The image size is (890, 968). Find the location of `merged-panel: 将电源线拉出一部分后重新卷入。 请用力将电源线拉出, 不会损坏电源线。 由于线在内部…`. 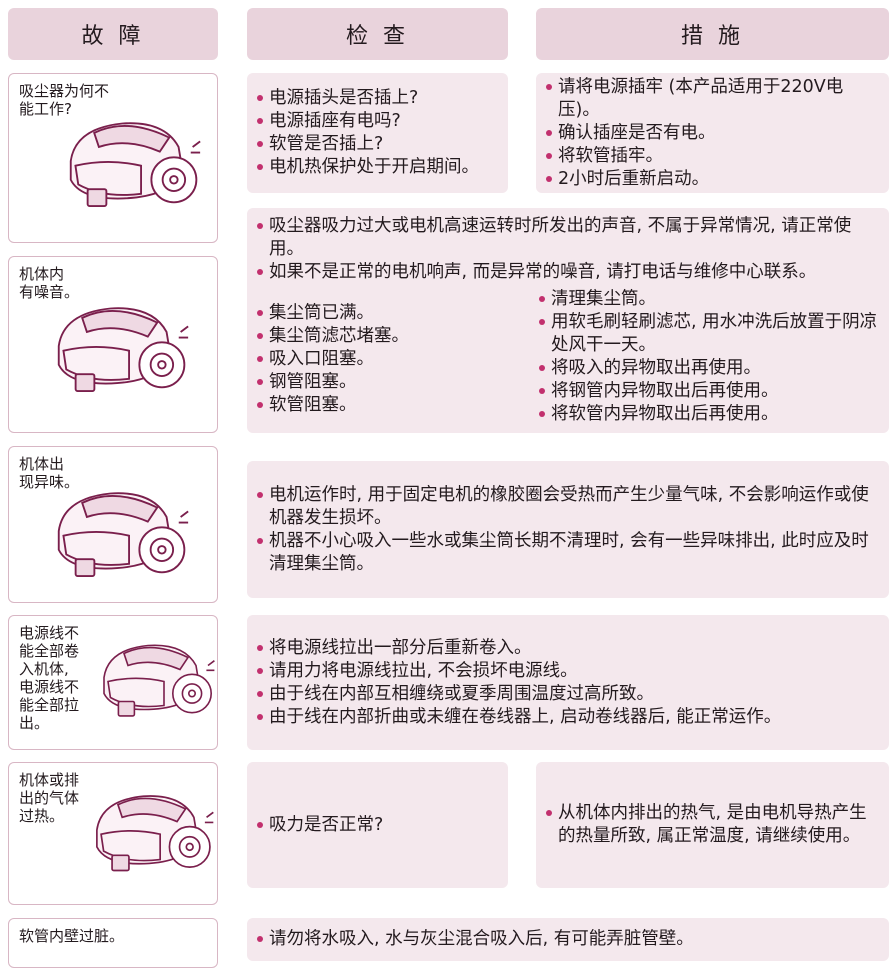

merged-panel: 将电源线拉出一部分后重新卷入。 请用力将电源线拉出, 不会损坏电源线。 由于线在内部… is located at coordinates (568, 682).